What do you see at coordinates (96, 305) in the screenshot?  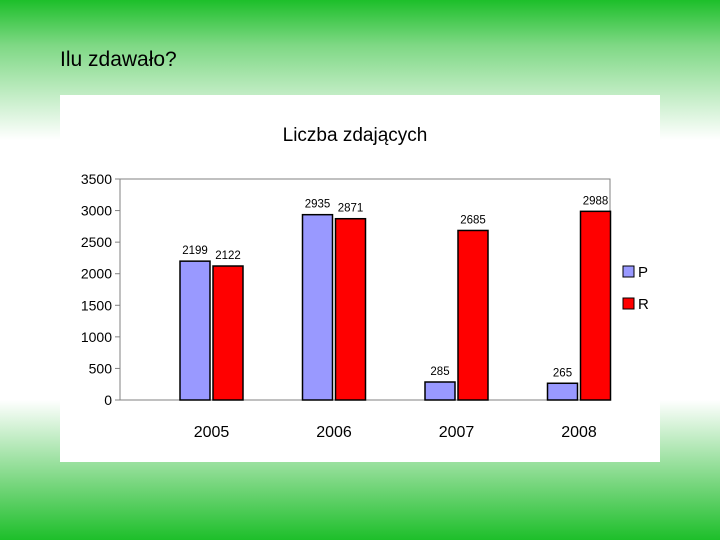 I see `y-tick-label: 1500` at bounding box center [96, 305].